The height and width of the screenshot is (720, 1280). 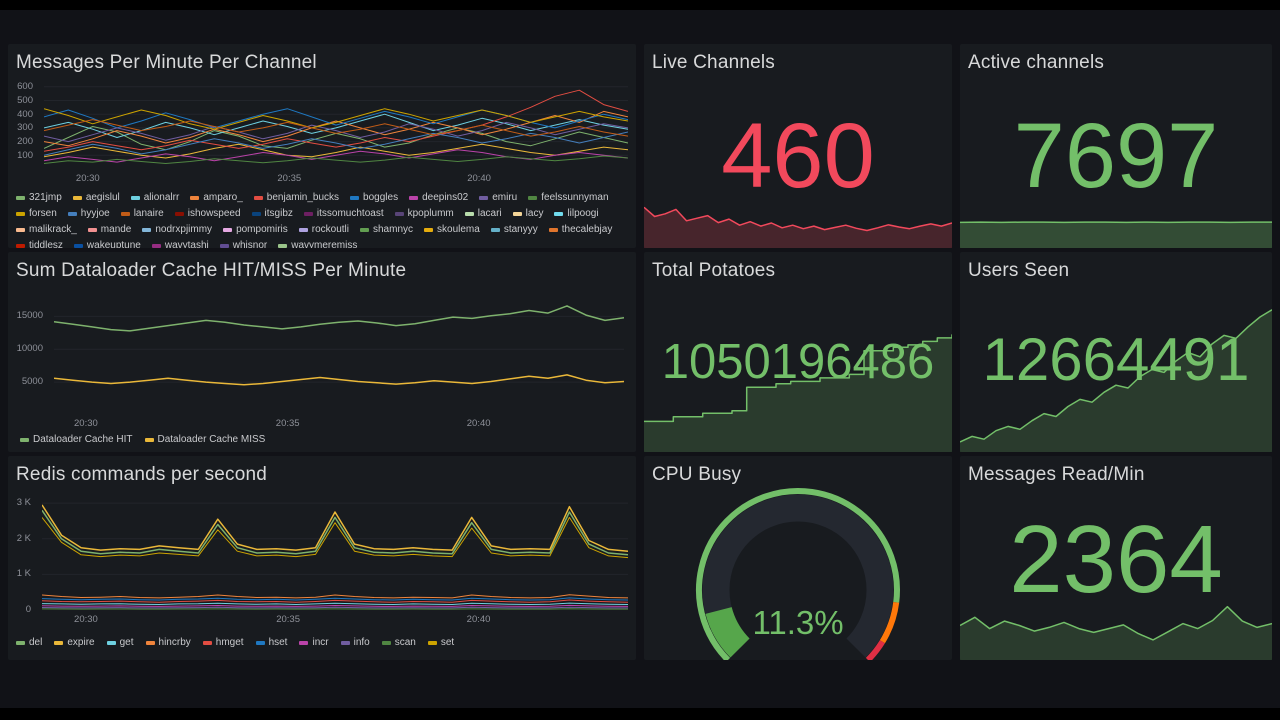 I want to click on redis-chart, so click(x=335, y=553).